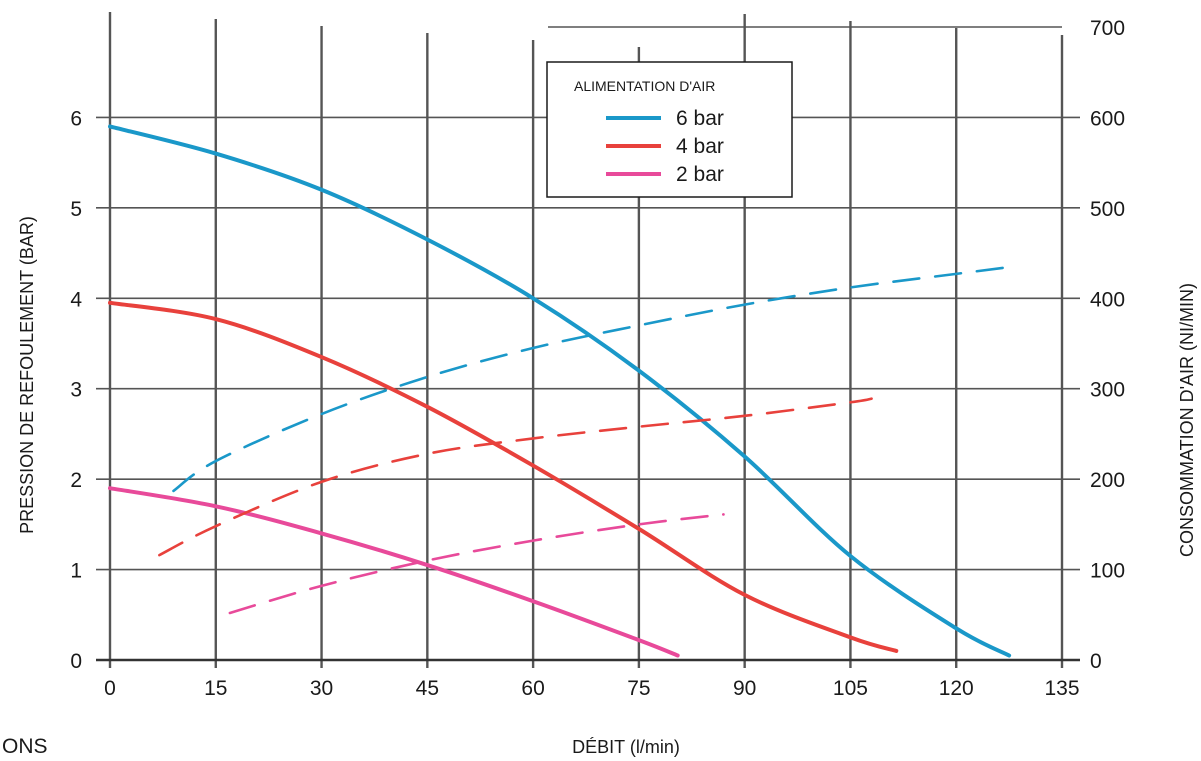  I want to click on y-right-tick-label: 600, so click(1107, 118).